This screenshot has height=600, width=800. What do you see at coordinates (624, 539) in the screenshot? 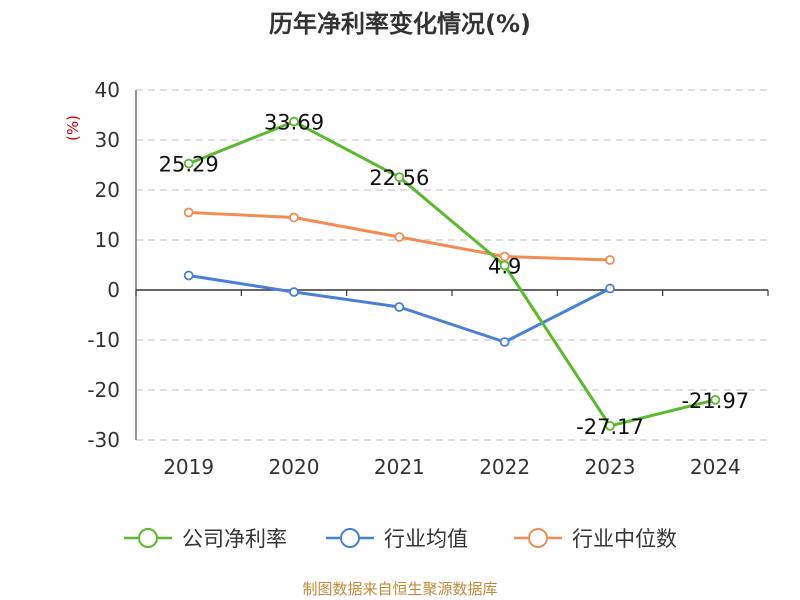
I see `legend-label: 行业中位数` at bounding box center [624, 539].